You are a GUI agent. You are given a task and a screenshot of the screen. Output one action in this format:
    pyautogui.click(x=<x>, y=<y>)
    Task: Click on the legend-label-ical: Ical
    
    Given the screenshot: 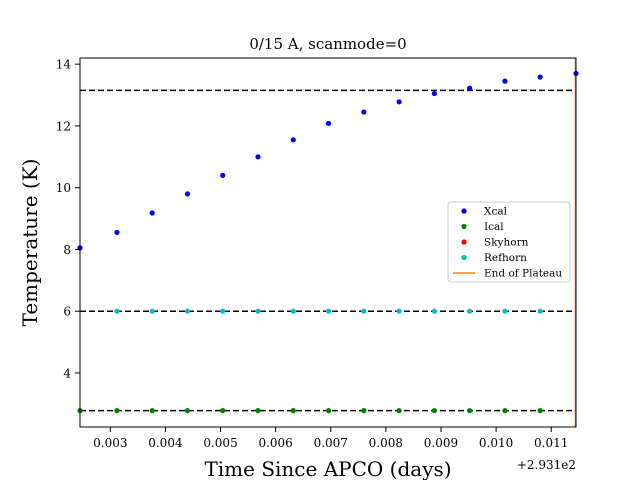 What is the action you would take?
    pyautogui.click(x=494, y=227)
    